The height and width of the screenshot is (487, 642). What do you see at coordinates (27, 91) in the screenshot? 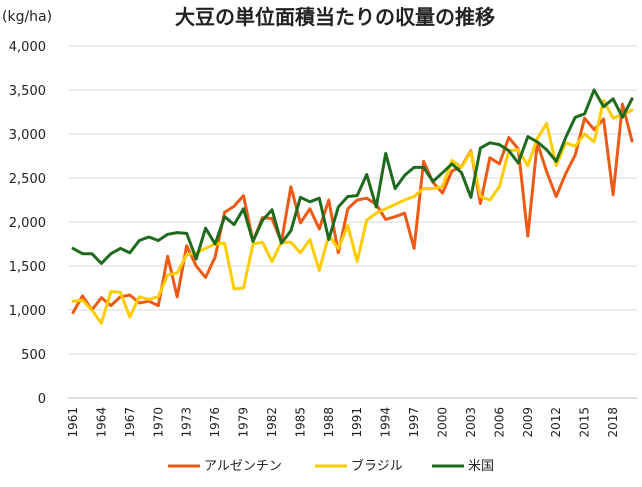
I see `y-tick-label: 3,500` at bounding box center [27, 91].